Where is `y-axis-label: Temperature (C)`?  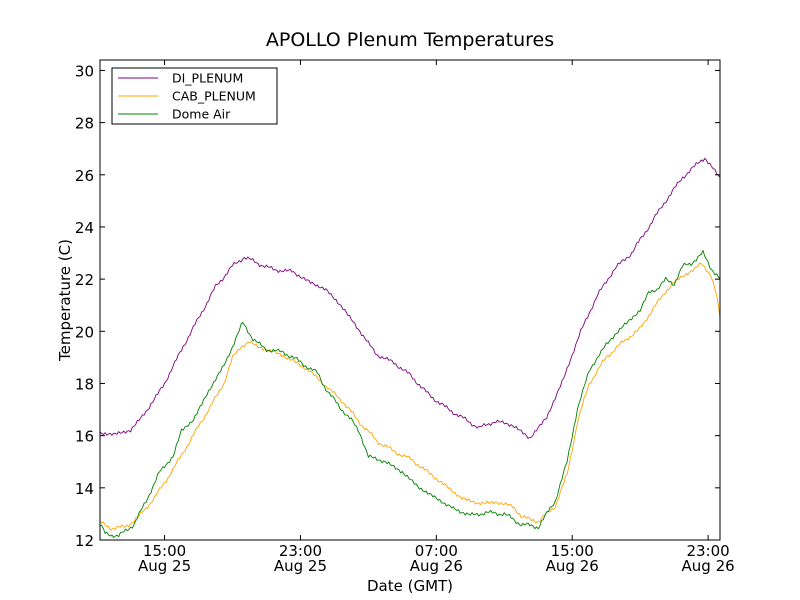 y-axis-label: Temperature (C) is located at coordinates (65, 300).